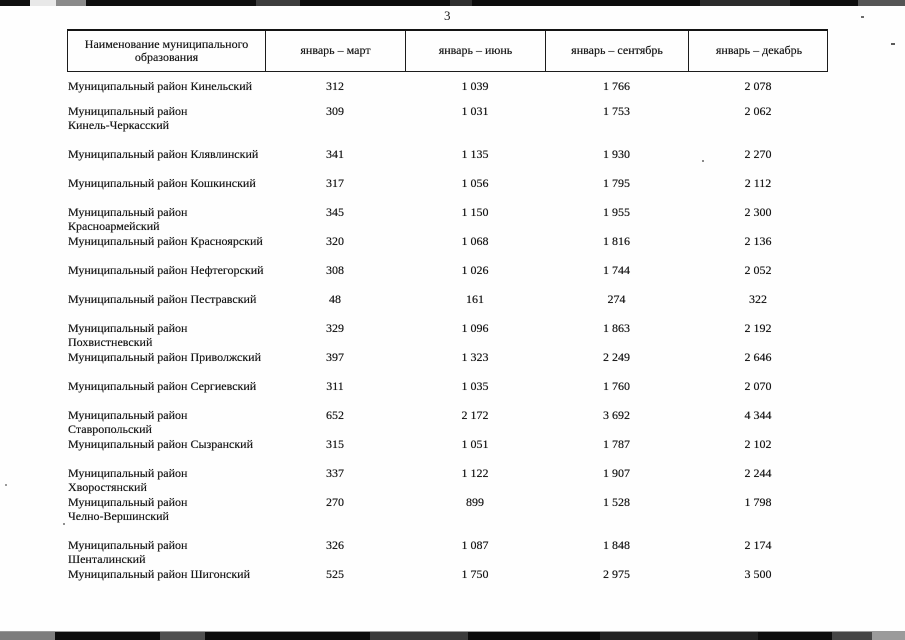 Image resolution: width=905 pixels, height=640 pixels. I want to click on municipality-name: Муниципальный район Похвистневский, so click(128, 335).